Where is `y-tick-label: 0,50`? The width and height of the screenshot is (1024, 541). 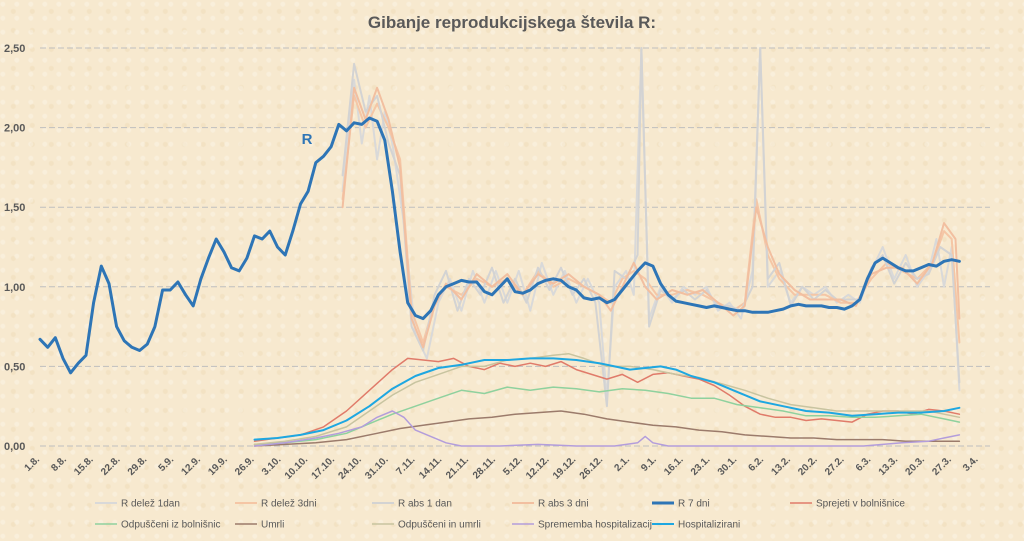
y-tick-label: 0,50 is located at coordinates (14, 367).